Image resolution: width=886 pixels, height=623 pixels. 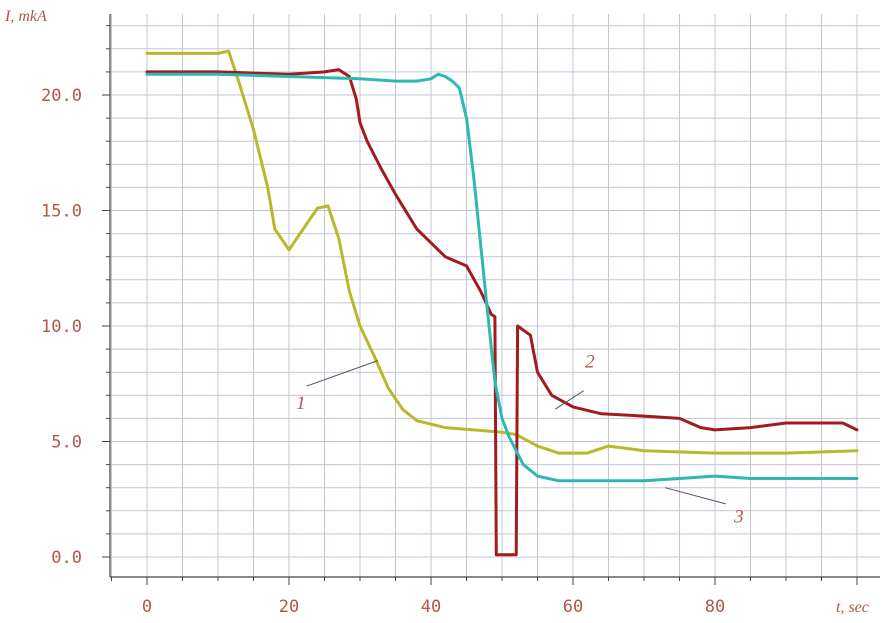 I want to click on y-tick-label: 15.0, so click(x=61, y=212).